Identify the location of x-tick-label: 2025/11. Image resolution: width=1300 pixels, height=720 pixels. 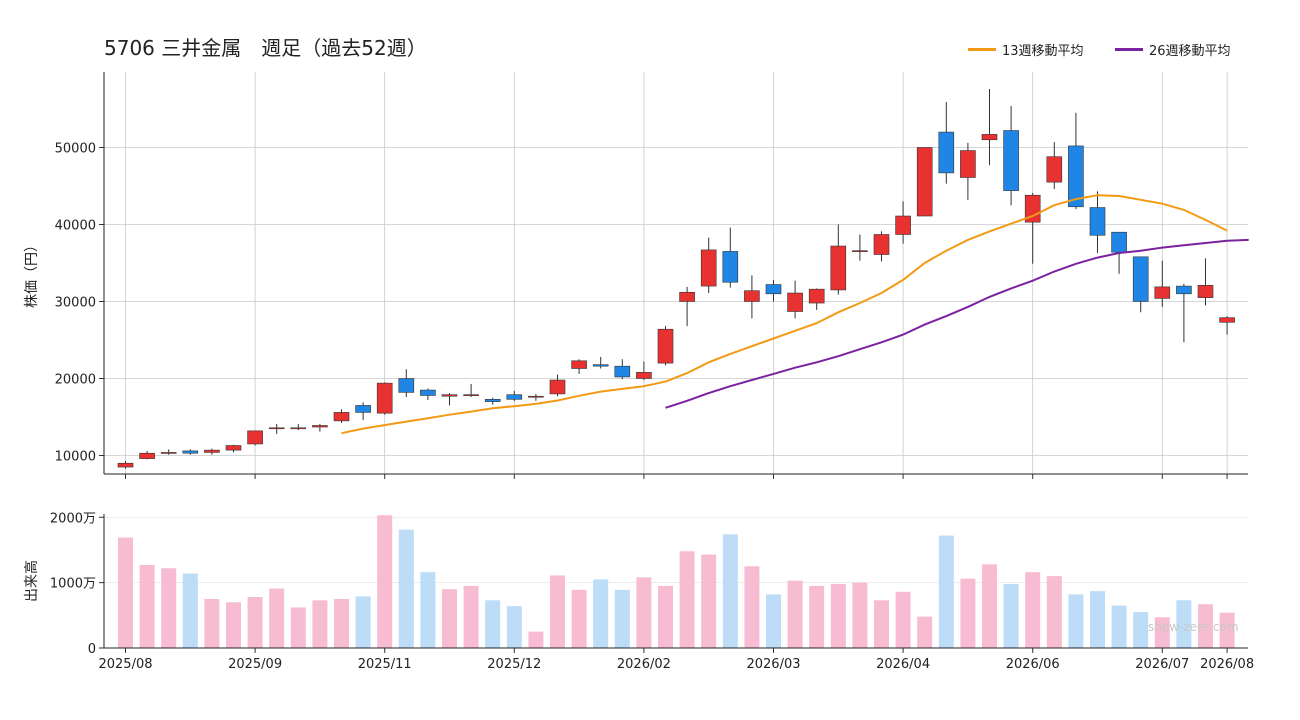
(385, 664).